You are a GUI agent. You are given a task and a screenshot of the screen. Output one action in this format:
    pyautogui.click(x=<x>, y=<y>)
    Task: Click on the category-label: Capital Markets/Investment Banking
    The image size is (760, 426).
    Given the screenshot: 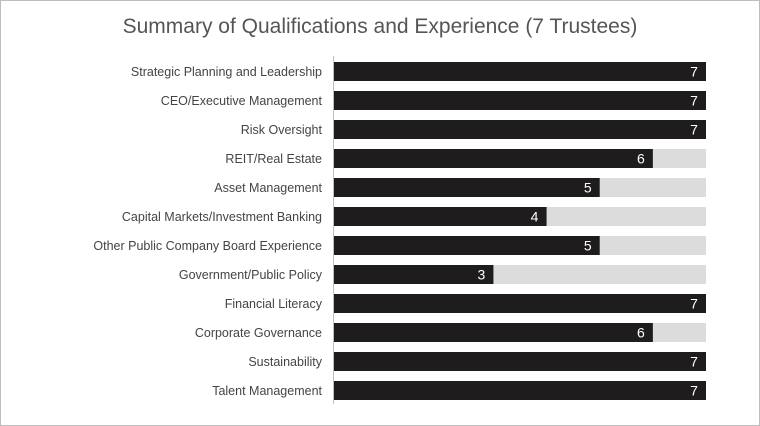 What is the action you would take?
    pyautogui.click(x=222, y=217)
    